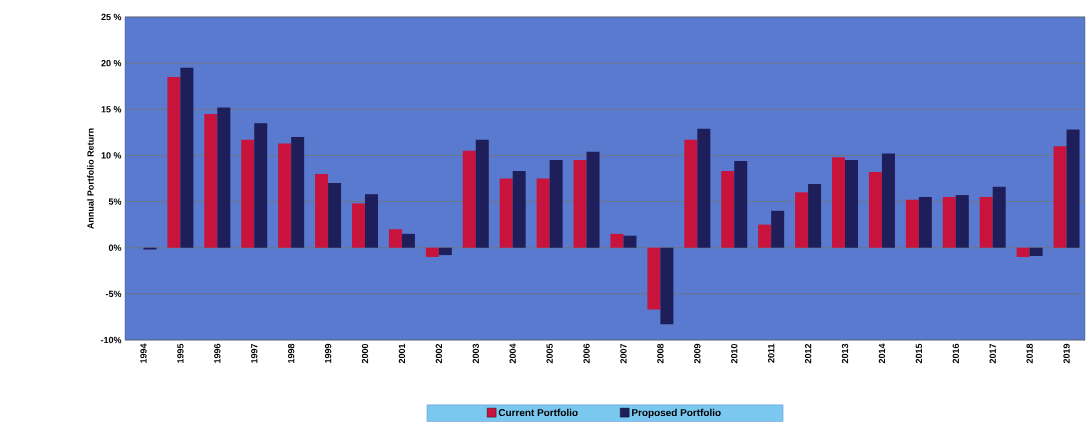 The height and width of the screenshot is (436, 1090). What do you see at coordinates (365, 353) in the screenshot?
I see `x-tick-label: 2000` at bounding box center [365, 353].